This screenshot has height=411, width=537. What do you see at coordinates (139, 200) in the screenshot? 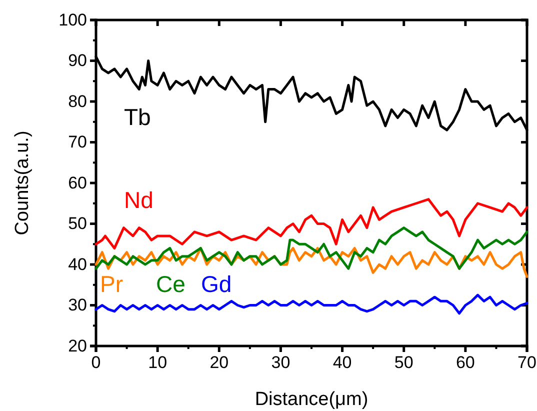
I see `series-label: Nd` at bounding box center [139, 200].